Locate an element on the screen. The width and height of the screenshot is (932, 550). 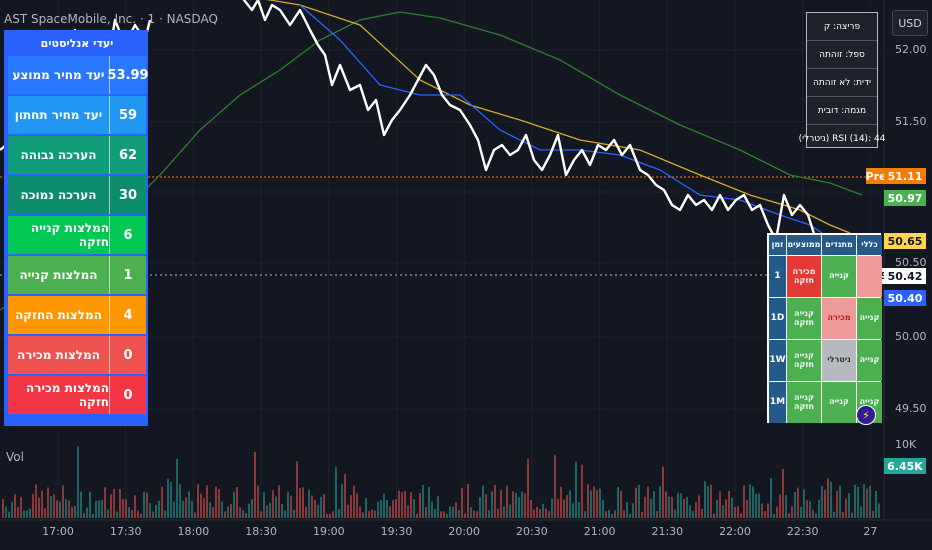
analyst-row-label: יעד מחיר ממוצע is located at coordinates (58, 75).